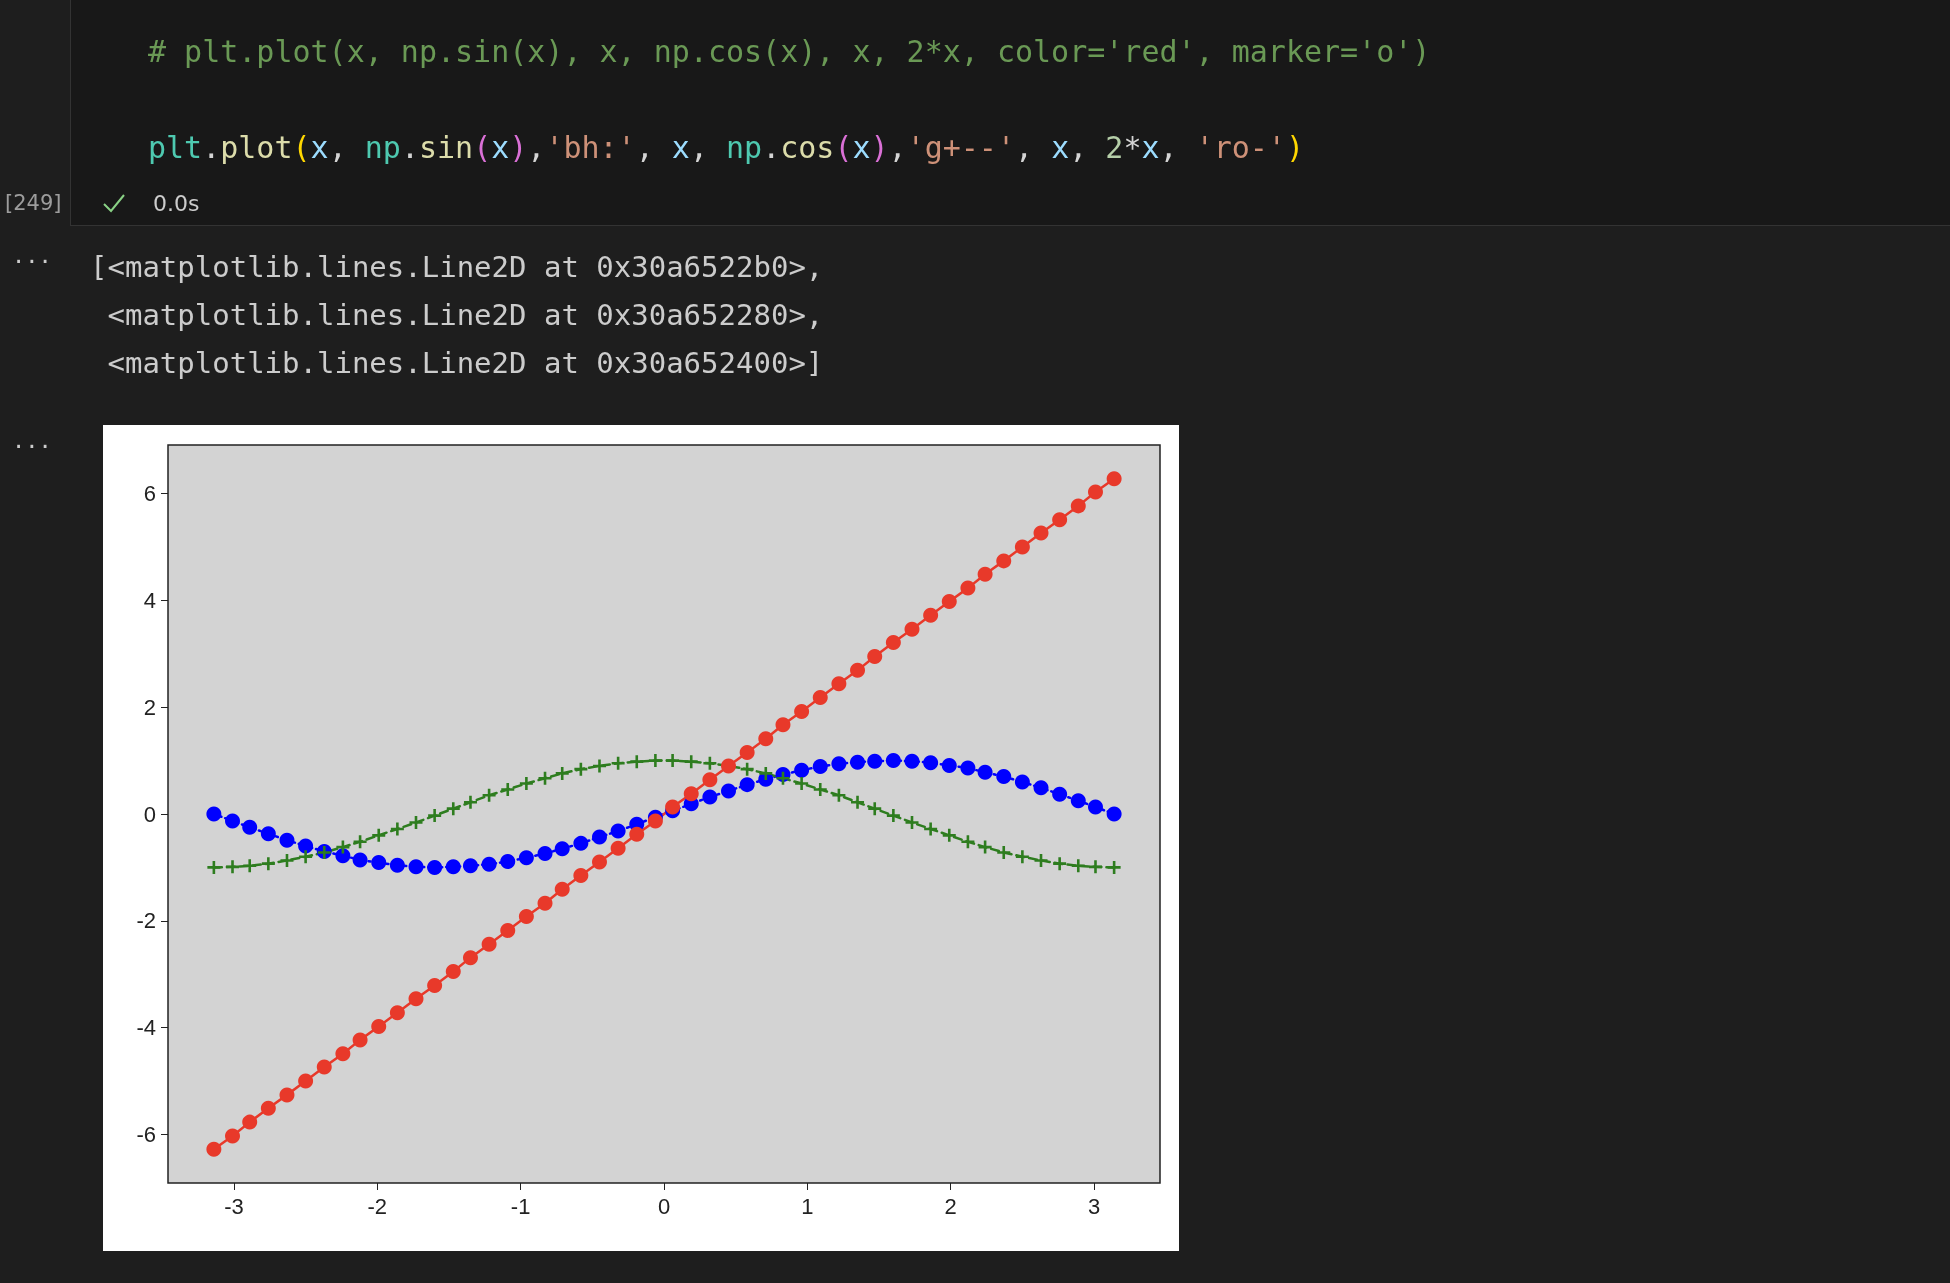 The image size is (1950, 1283). Describe the element at coordinates (664, 1206) in the screenshot. I see `x-tick-label: 0` at that location.